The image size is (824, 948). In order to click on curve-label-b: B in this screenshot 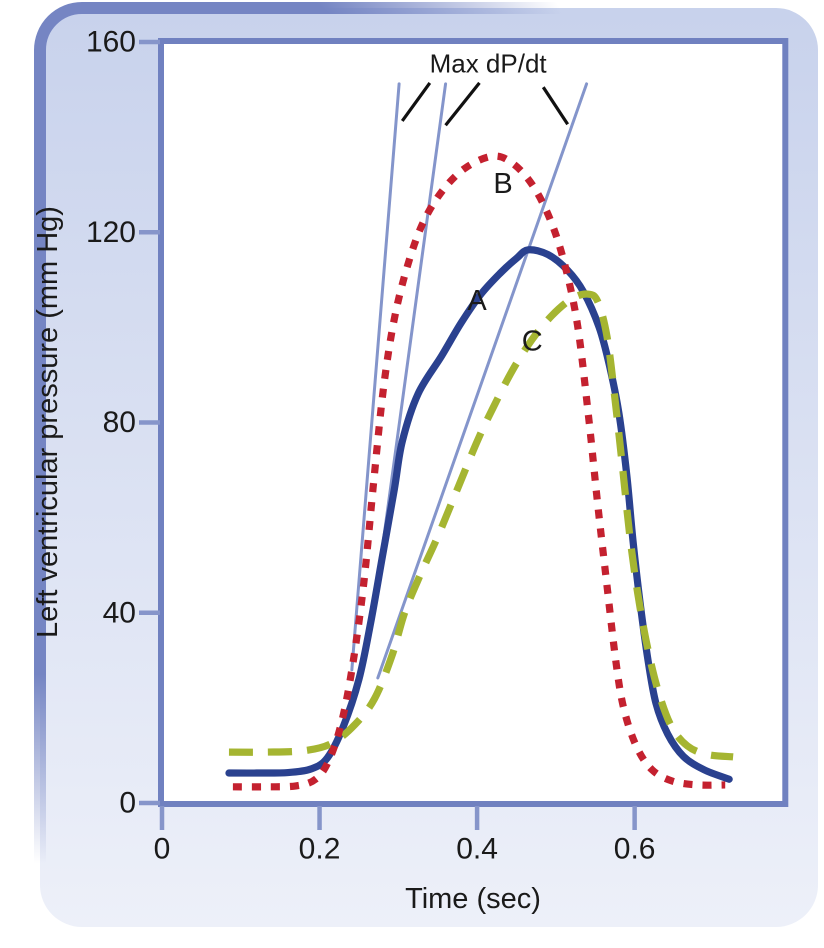, I will do `click(502, 184)`.